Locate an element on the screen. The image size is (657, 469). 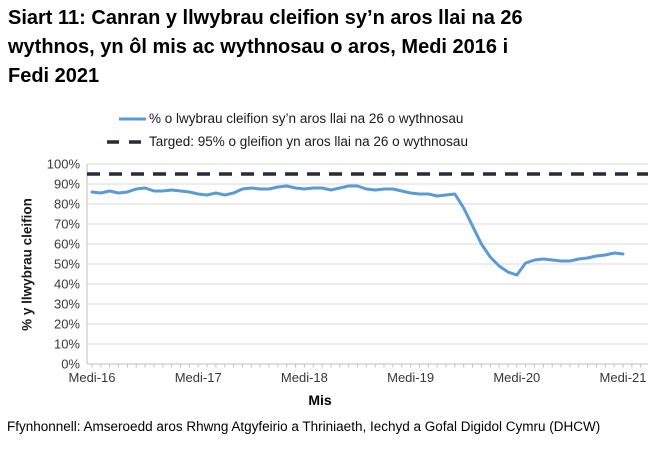
x-axis-title: Mis is located at coordinates (320, 400).